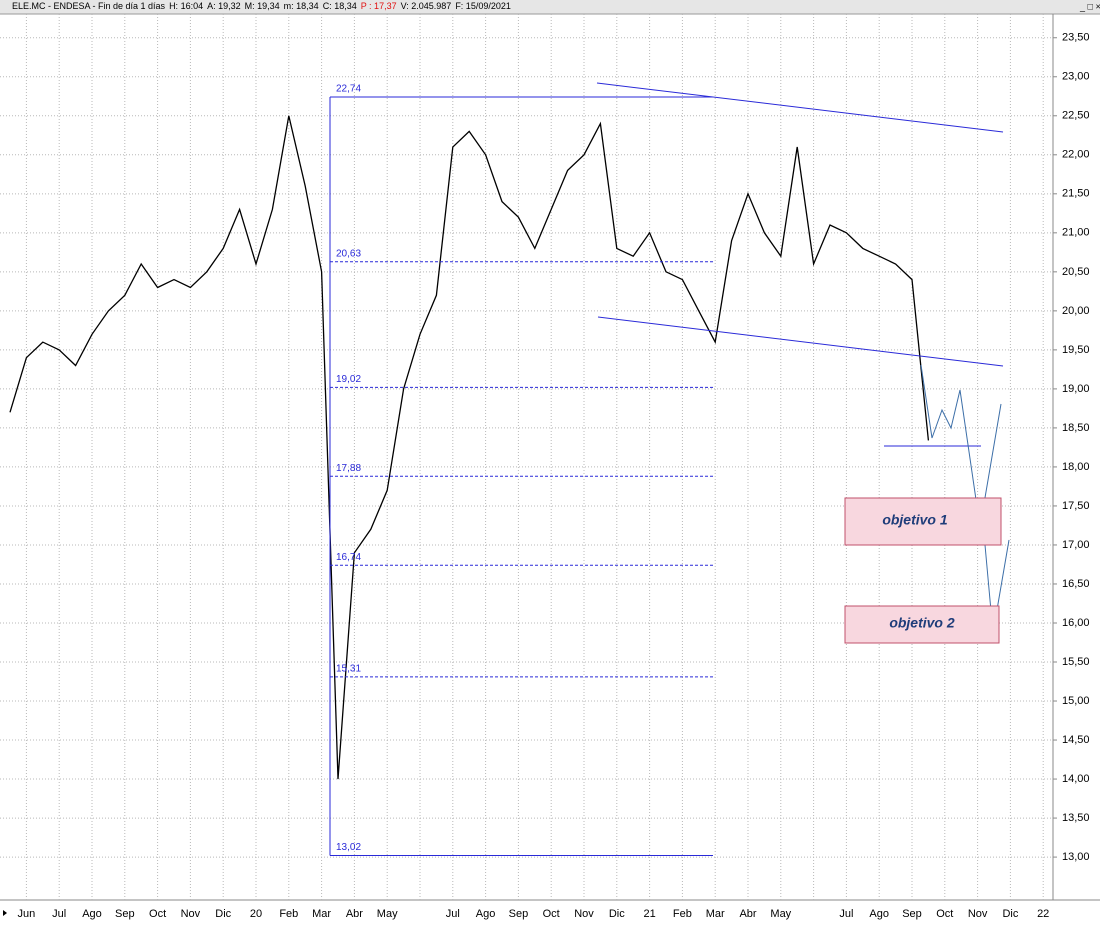 This screenshot has width=1100, height=927. I want to click on x-tick-label: 21, so click(649, 914).